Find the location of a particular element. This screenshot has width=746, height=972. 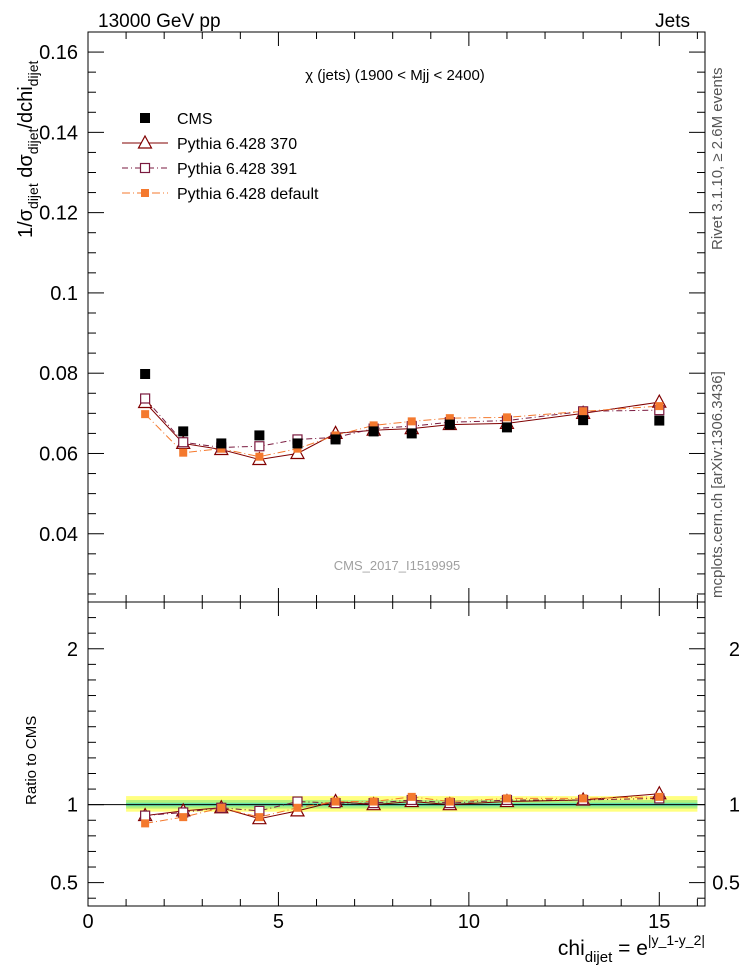

legend-marker-cms is located at coordinates (145, 118).